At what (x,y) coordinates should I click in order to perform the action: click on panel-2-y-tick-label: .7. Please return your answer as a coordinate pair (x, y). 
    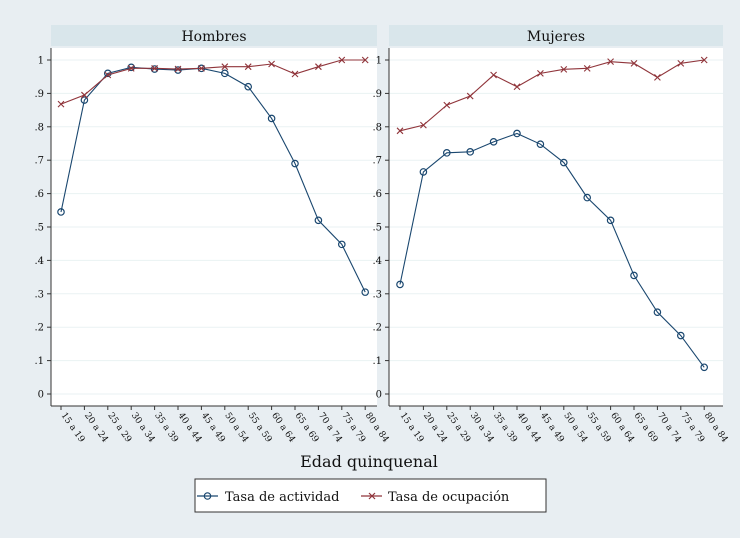
    Looking at the image, I should click on (377, 161).